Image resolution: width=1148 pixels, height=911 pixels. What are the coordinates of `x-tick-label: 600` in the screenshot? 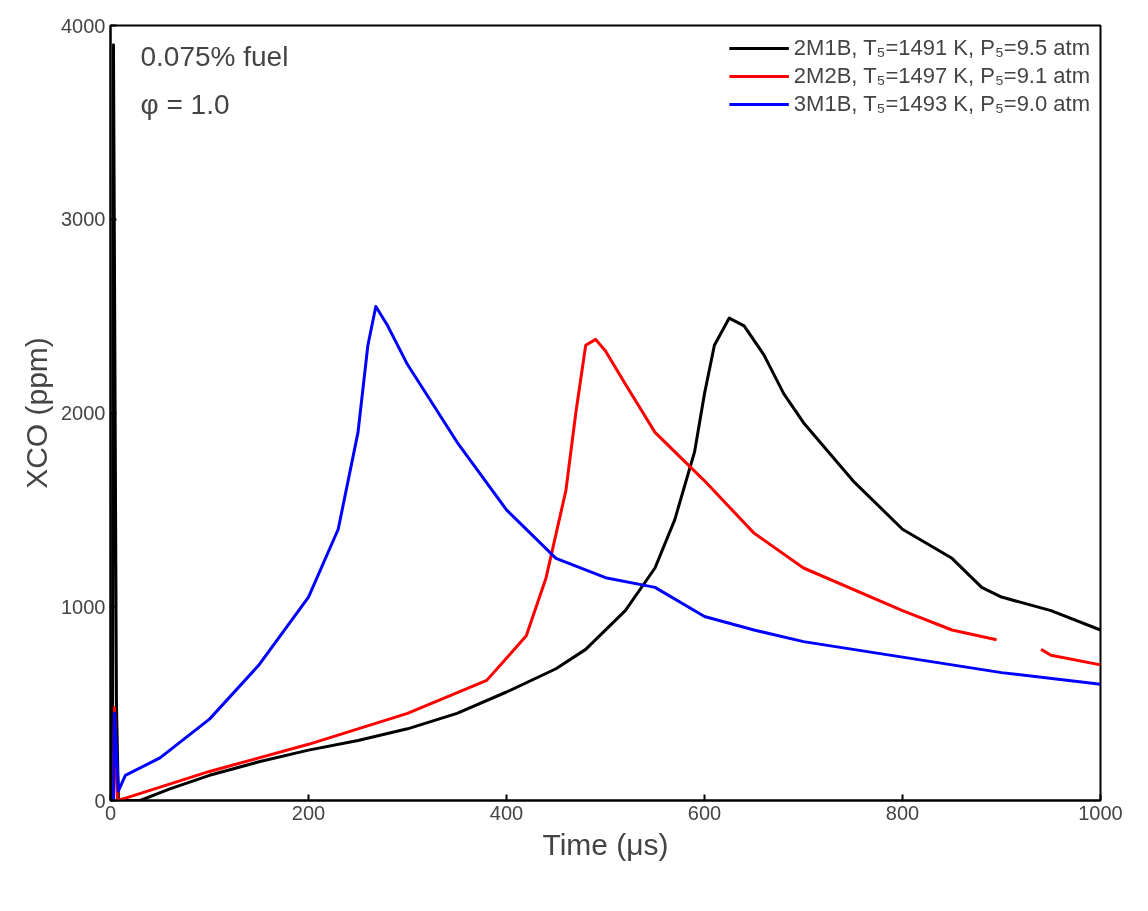 It's located at (704, 812).